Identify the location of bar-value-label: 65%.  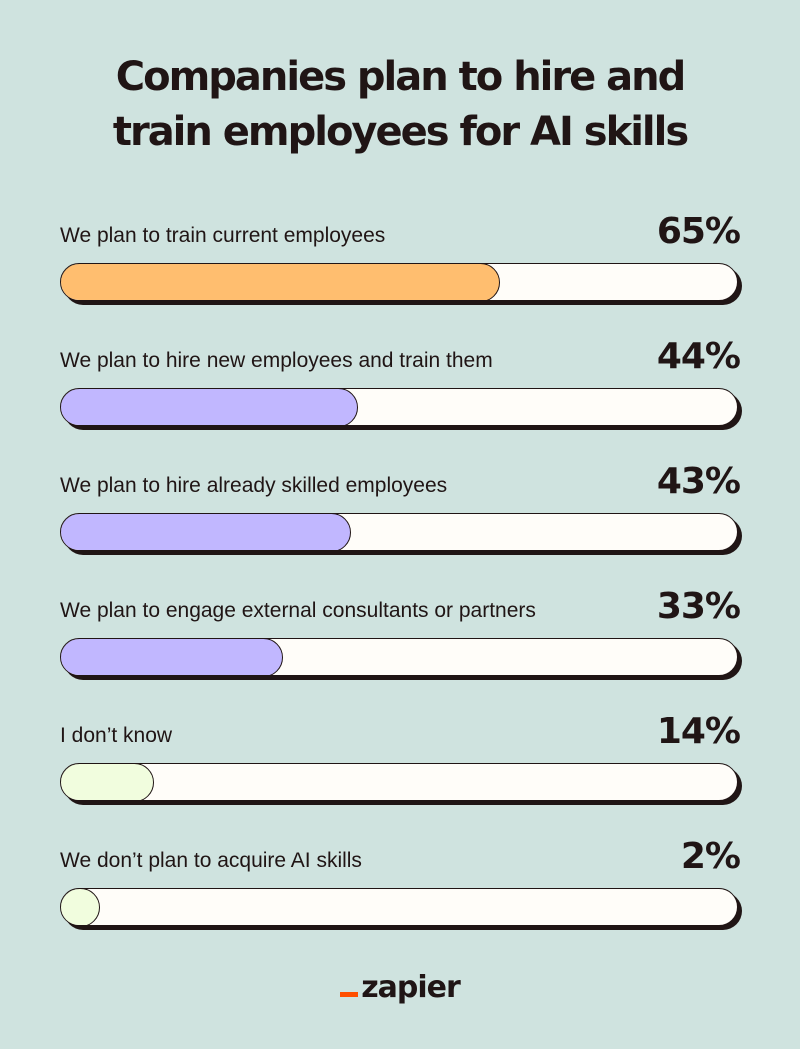
(698, 231).